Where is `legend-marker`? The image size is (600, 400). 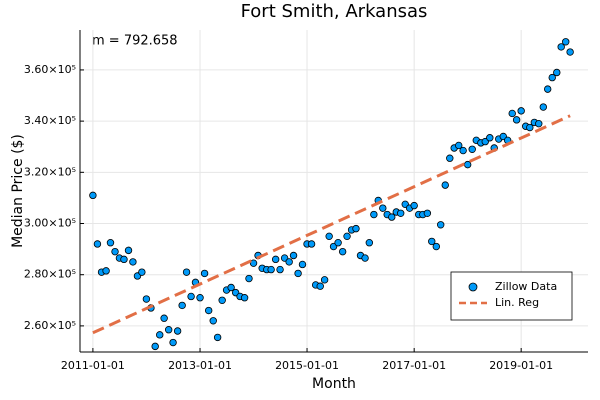 legend-marker is located at coordinates (473, 287).